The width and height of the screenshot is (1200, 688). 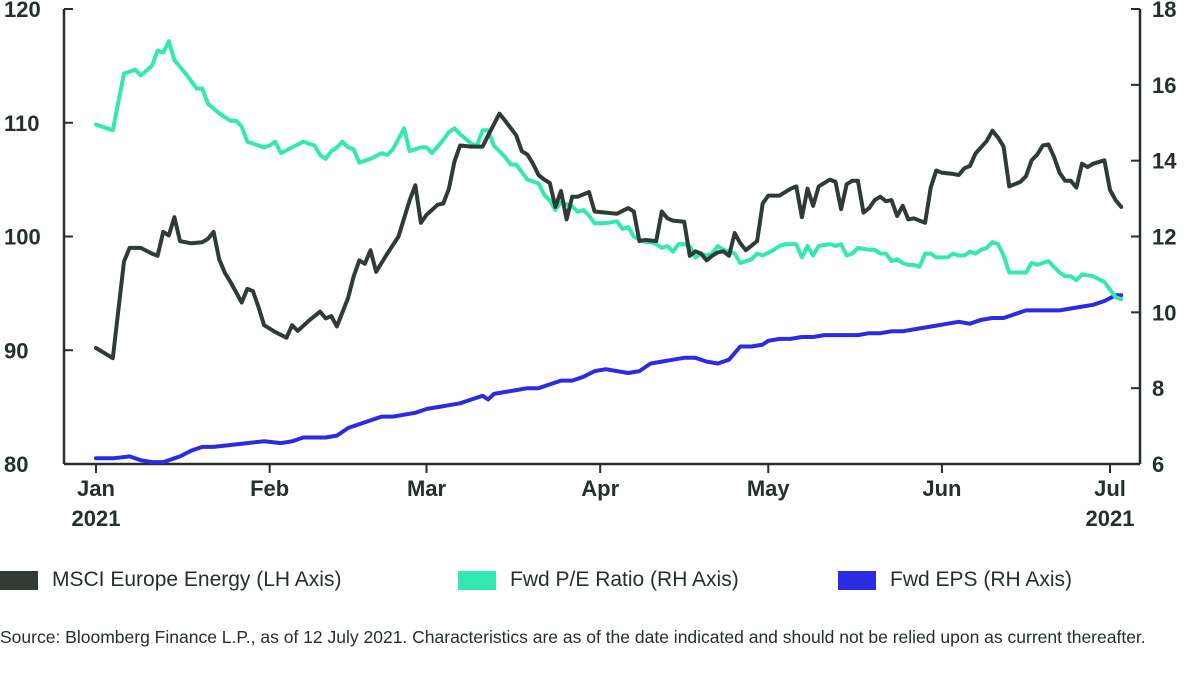 I want to click on legend-swatch-fwd-pe-ratio, so click(x=477, y=580).